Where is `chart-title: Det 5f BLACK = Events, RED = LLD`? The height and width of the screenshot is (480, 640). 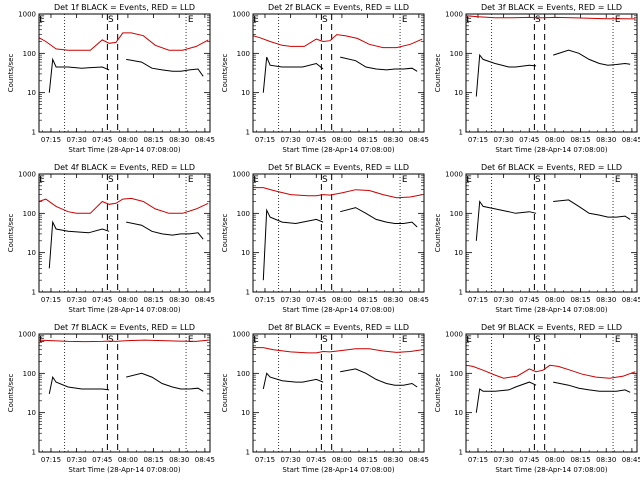
chart-title: Det 5f BLACK = Events, RED = LLD is located at coordinates (338, 167).